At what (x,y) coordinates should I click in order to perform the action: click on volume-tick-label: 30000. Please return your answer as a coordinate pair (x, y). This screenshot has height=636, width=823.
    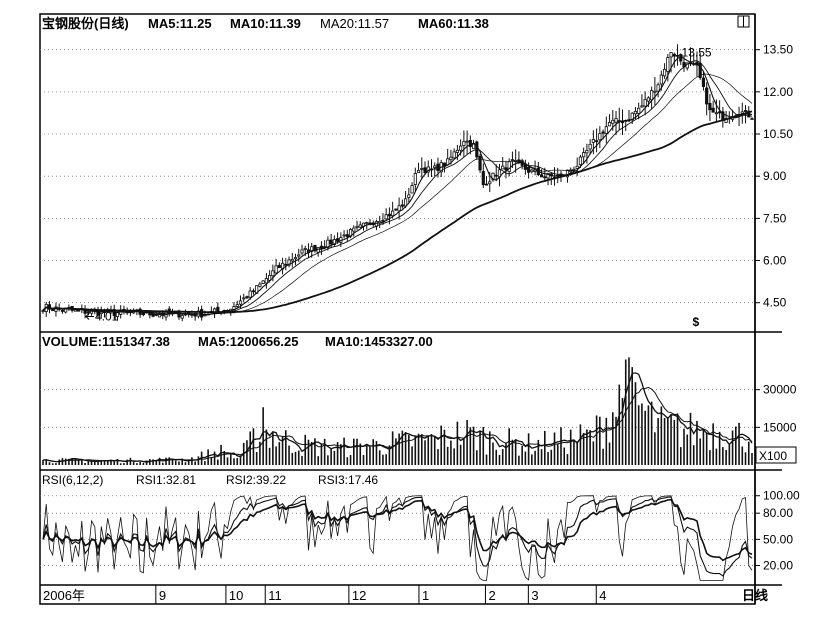
    Looking at the image, I should click on (780, 390).